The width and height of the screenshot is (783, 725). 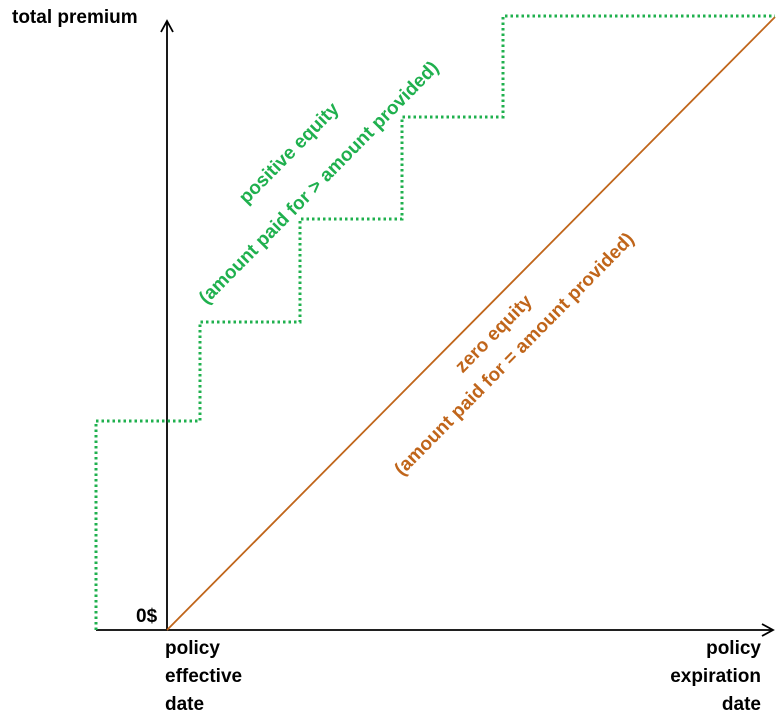 I want to click on x-start-label-line1: policy, so click(x=192, y=648).